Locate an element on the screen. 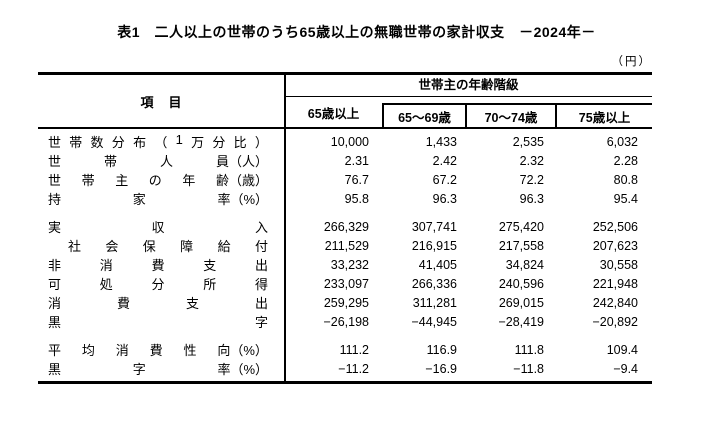  row-label: 黒 字 率（%） is located at coordinates (161, 368).